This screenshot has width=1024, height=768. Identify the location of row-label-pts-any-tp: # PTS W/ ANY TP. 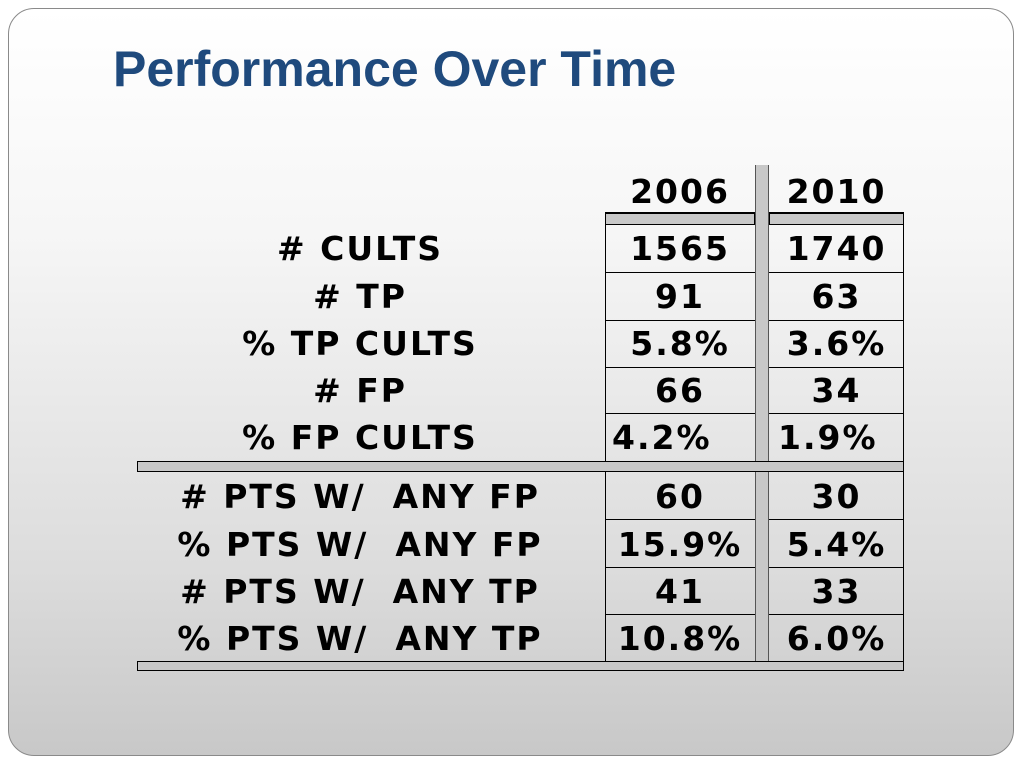
(360, 591).